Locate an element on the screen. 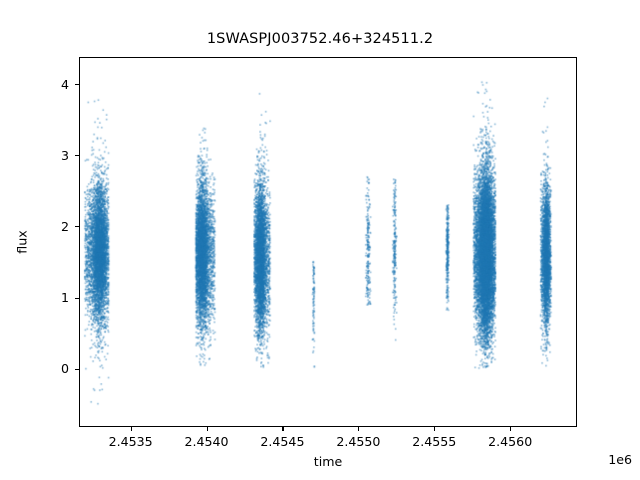 This screenshot has width=640, height=480. y-tick-label: 1 is located at coordinates (64, 297).